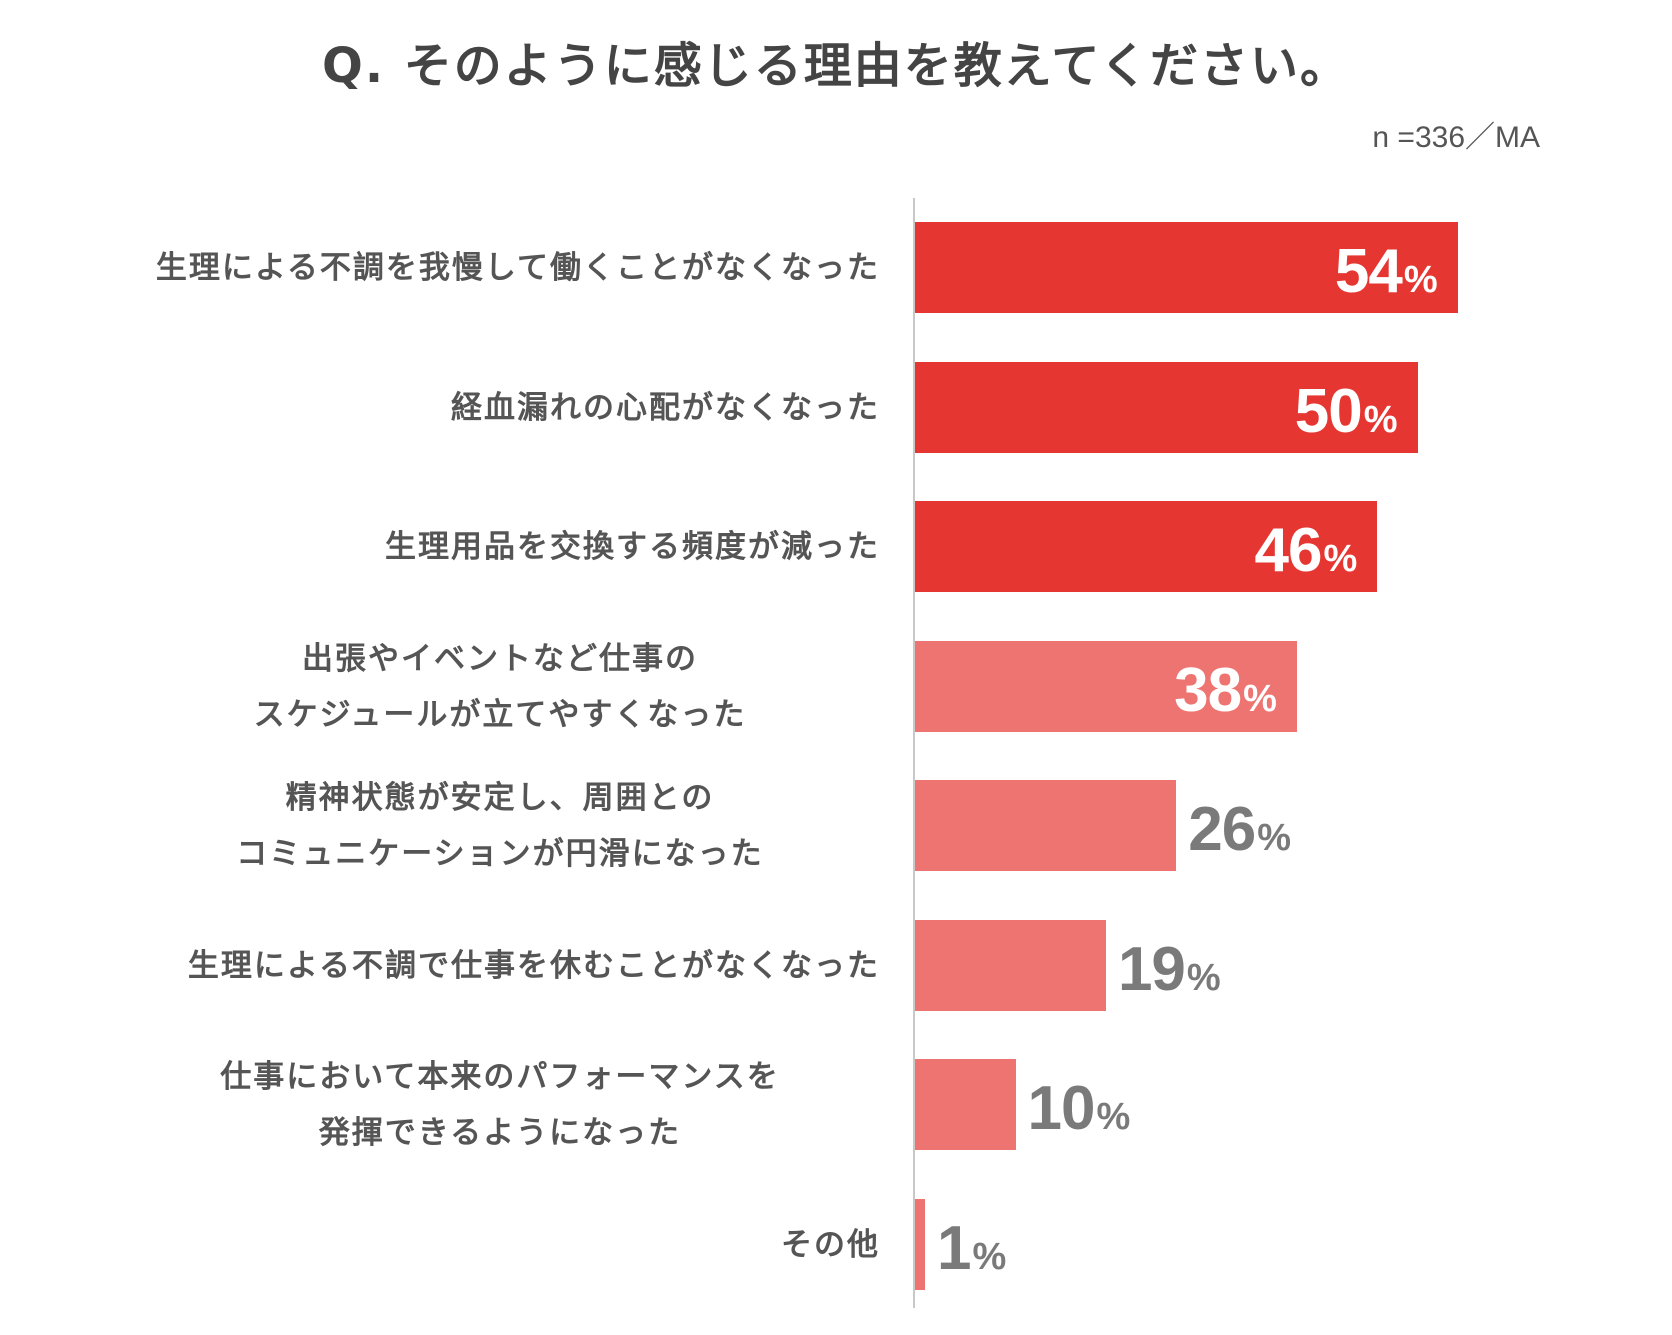  I want to click on category-label-4: 出張やイベントなど仕事のスケジュールが立てやすくなった, so click(500, 687).